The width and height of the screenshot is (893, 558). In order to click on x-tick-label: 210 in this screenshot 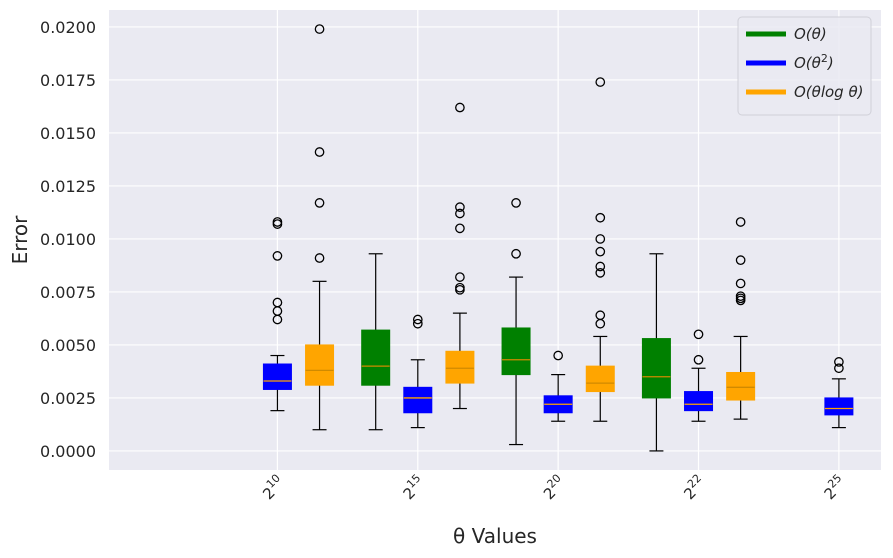, I will do `click(272, 487)`.